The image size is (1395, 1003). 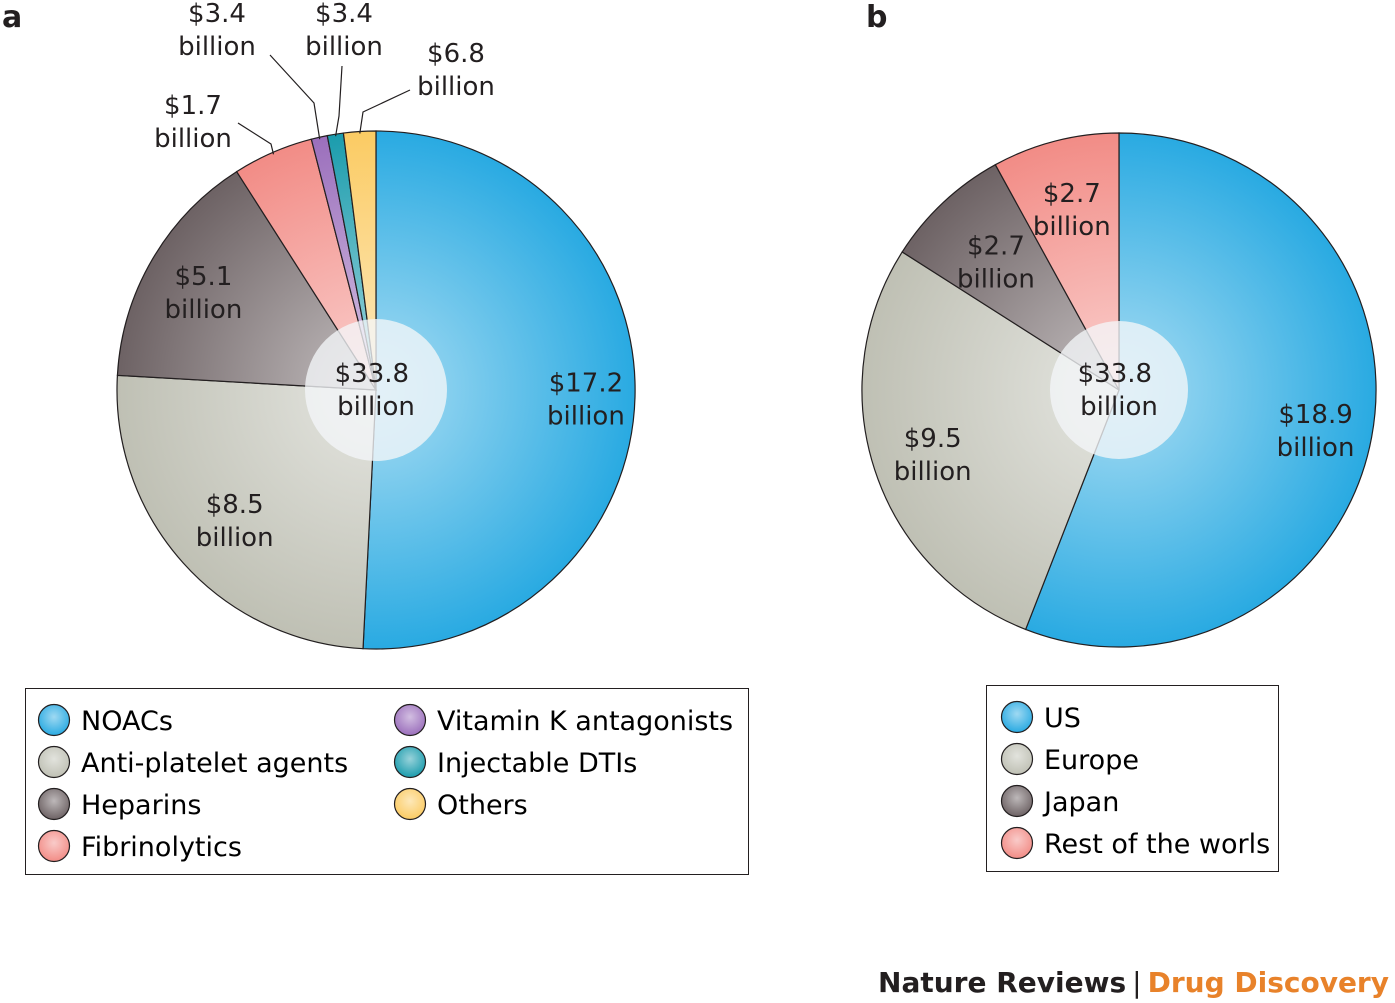 I want to click on pie-b-slice-rest-of-the-worls, so click(x=1057, y=261).